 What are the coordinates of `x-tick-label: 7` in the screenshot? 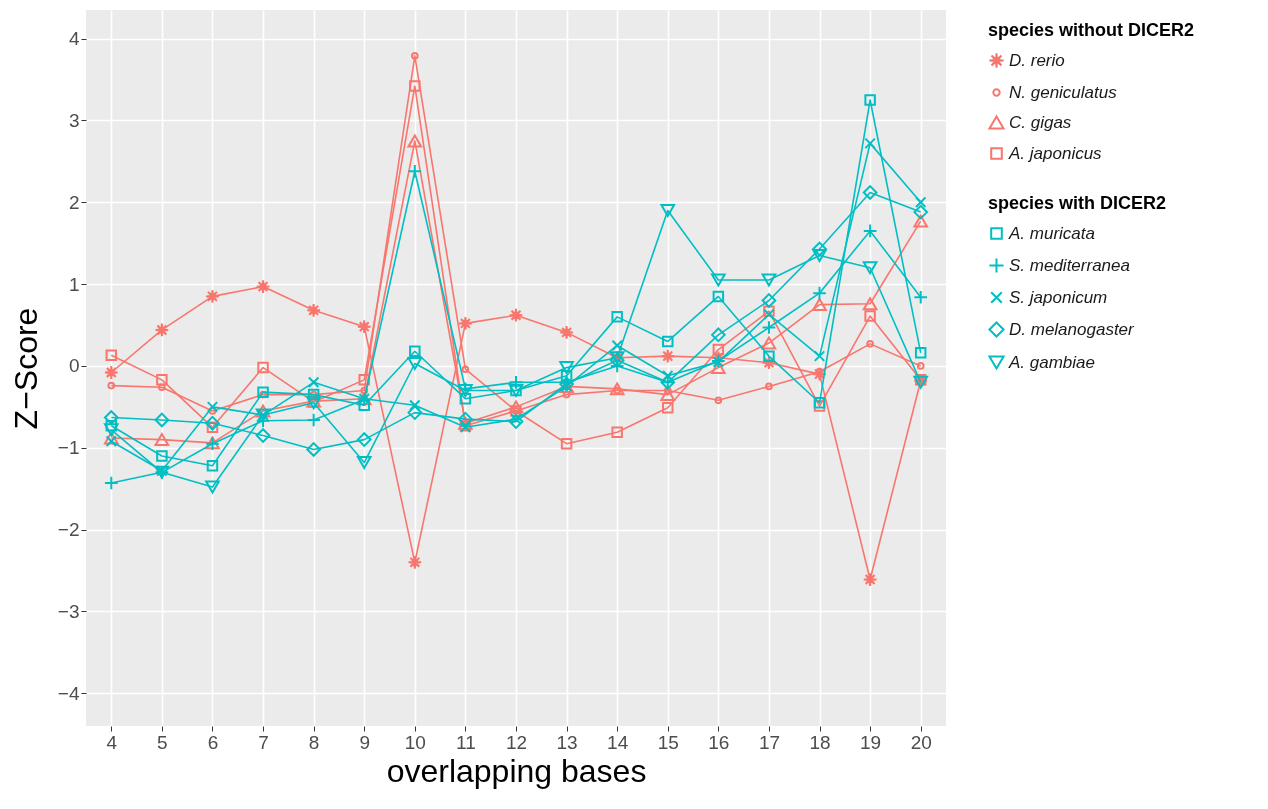 It's located at (263, 742).